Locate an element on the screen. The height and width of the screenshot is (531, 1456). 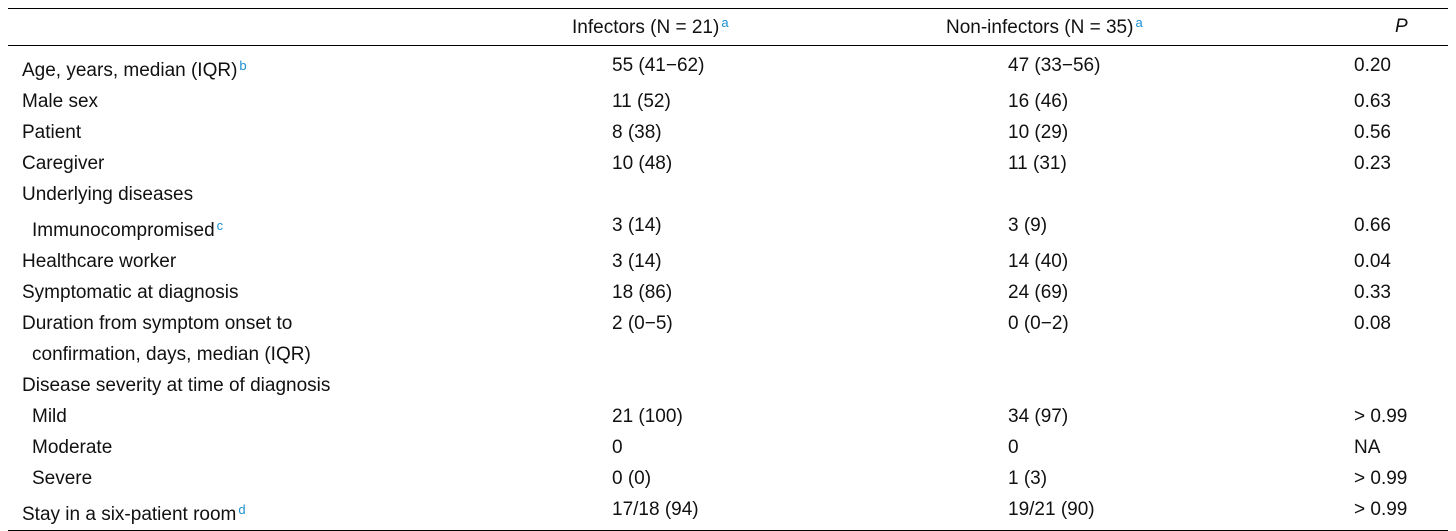
table-row: Disease severity at time of diagnosis is located at coordinates (728, 385).